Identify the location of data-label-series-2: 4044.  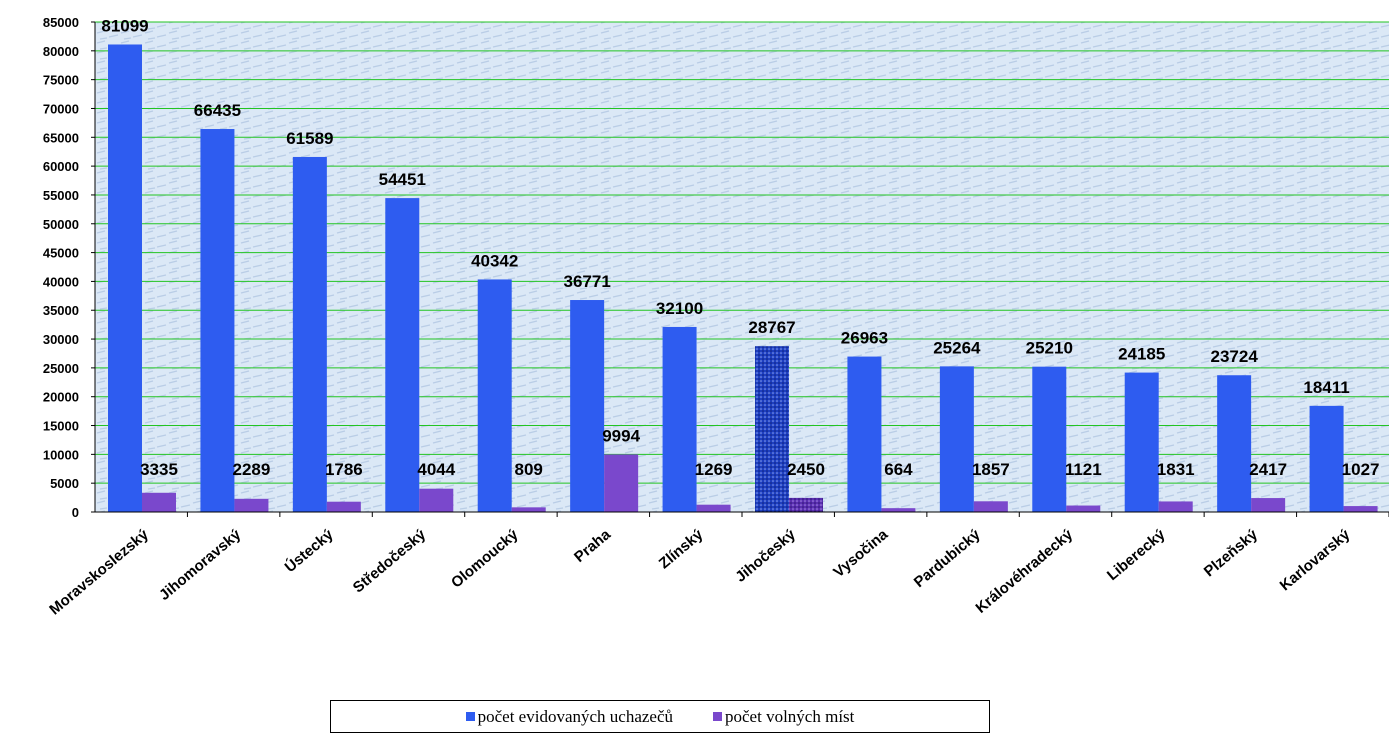
(436, 469).